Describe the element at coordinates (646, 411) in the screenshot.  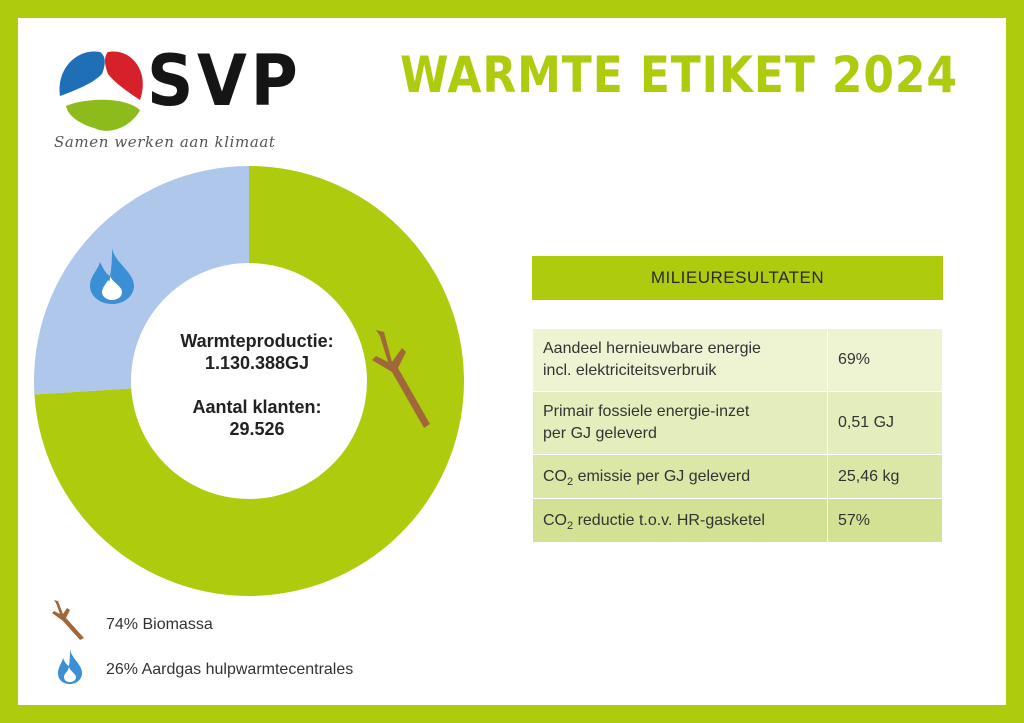
I see `row-label-line: Primair fossiele energie-inzet` at that location.